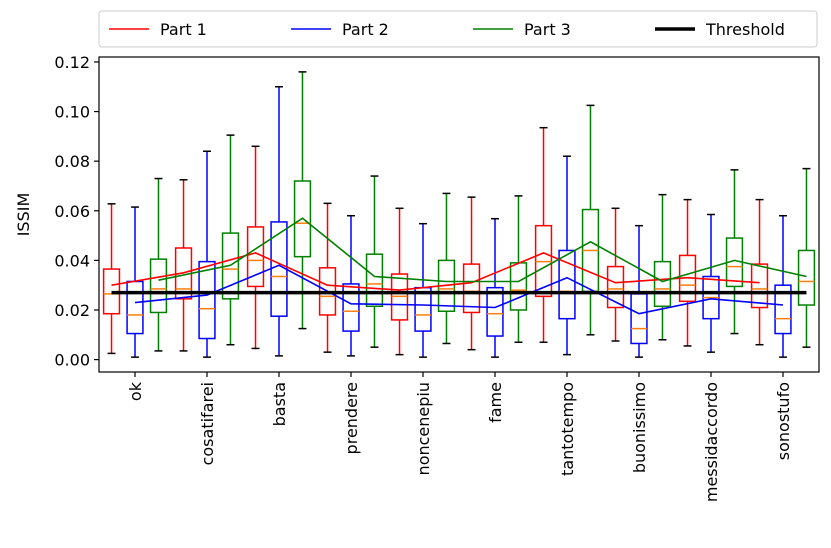 The height and width of the screenshot is (548, 831). I want to click on box-part-2-fame, so click(495, 287).